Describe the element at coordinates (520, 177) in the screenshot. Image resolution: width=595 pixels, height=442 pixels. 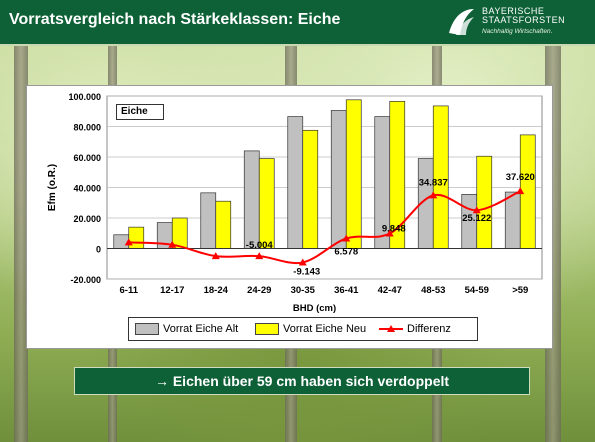
I see `data-label: 37.620` at that location.